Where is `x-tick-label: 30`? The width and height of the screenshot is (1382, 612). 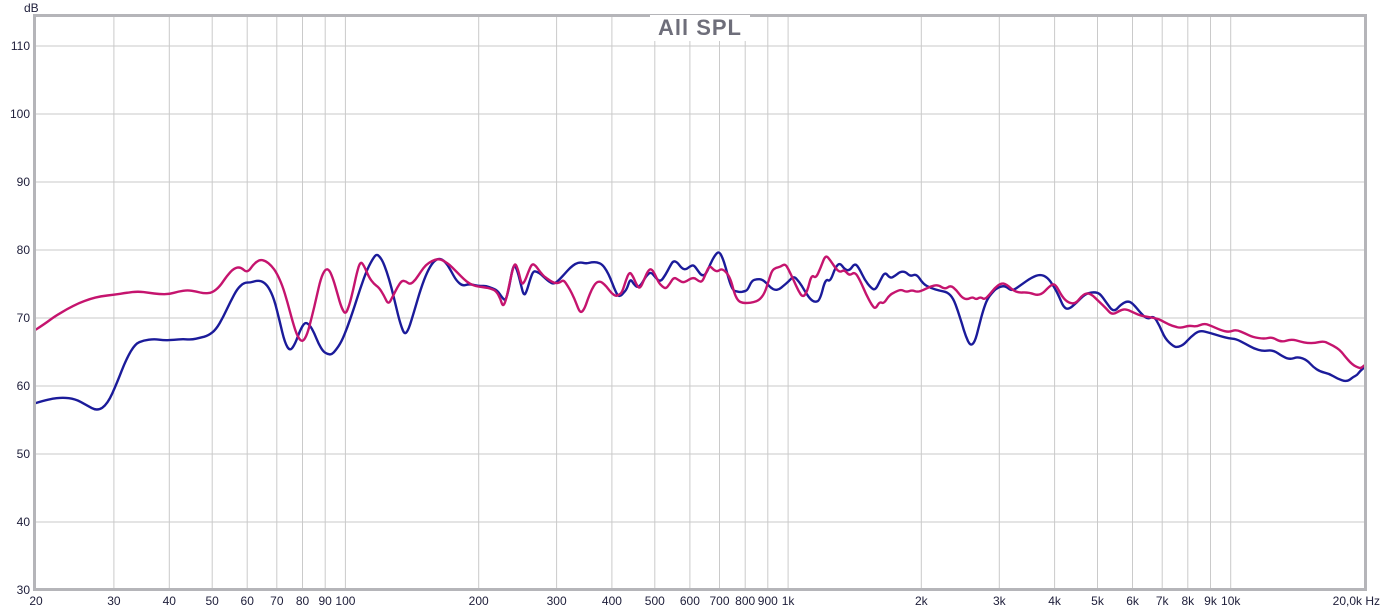
x-tick-label: 30 is located at coordinates (114, 601).